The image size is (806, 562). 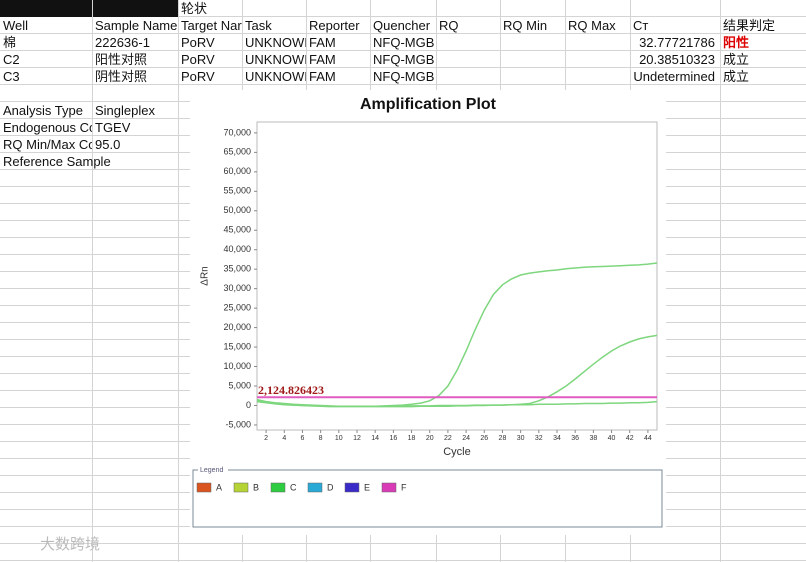 What do you see at coordinates (43, 110) in the screenshot?
I see `cell: Analysis Type` at bounding box center [43, 110].